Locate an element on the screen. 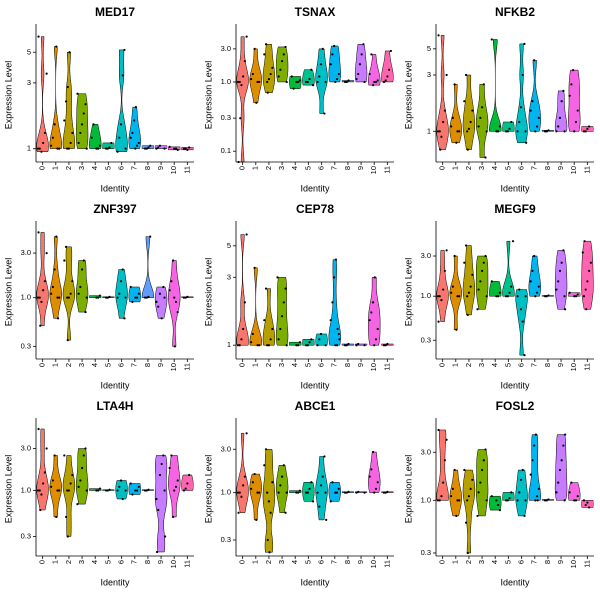 The height and width of the screenshot is (600, 600). x-tick-label: 4 is located at coordinates (294, 365).